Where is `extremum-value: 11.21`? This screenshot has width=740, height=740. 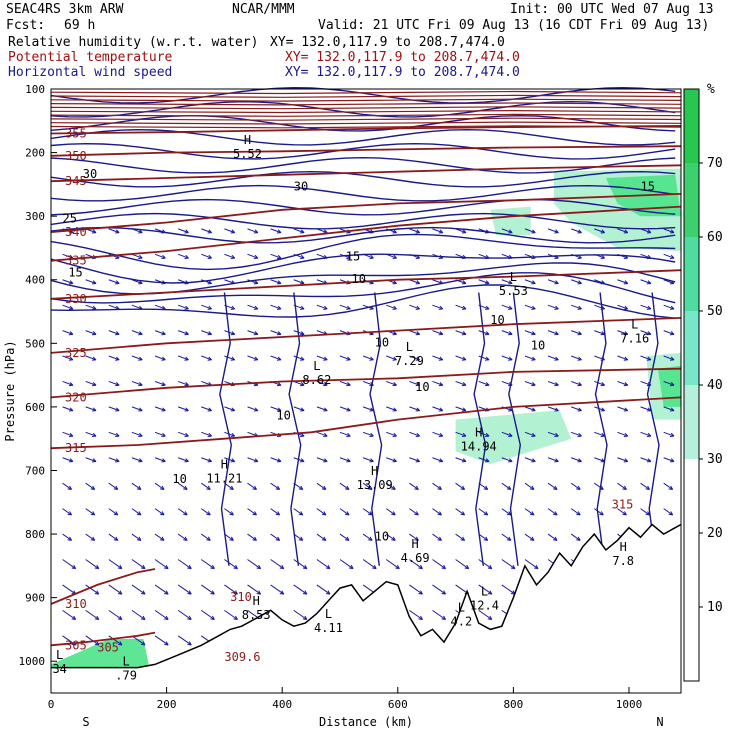
extremum-value: 11.21 is located at coordinates (224, 478).